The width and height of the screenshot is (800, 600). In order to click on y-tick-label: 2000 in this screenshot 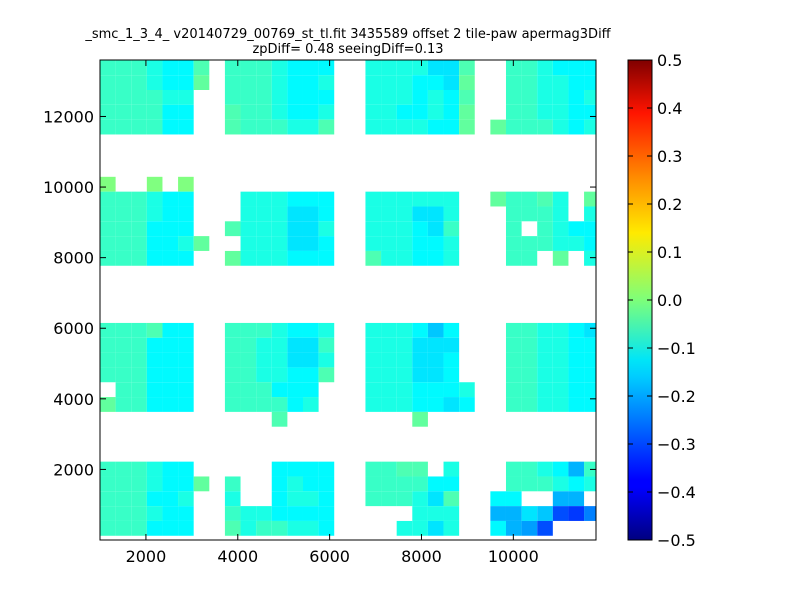, I will do `click(73, 469)`.